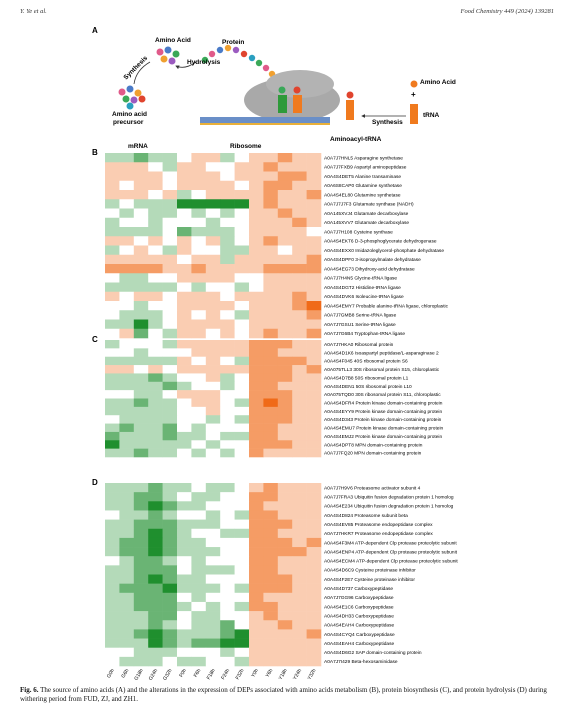  I want to click on protein-chain, so click(238, 61).